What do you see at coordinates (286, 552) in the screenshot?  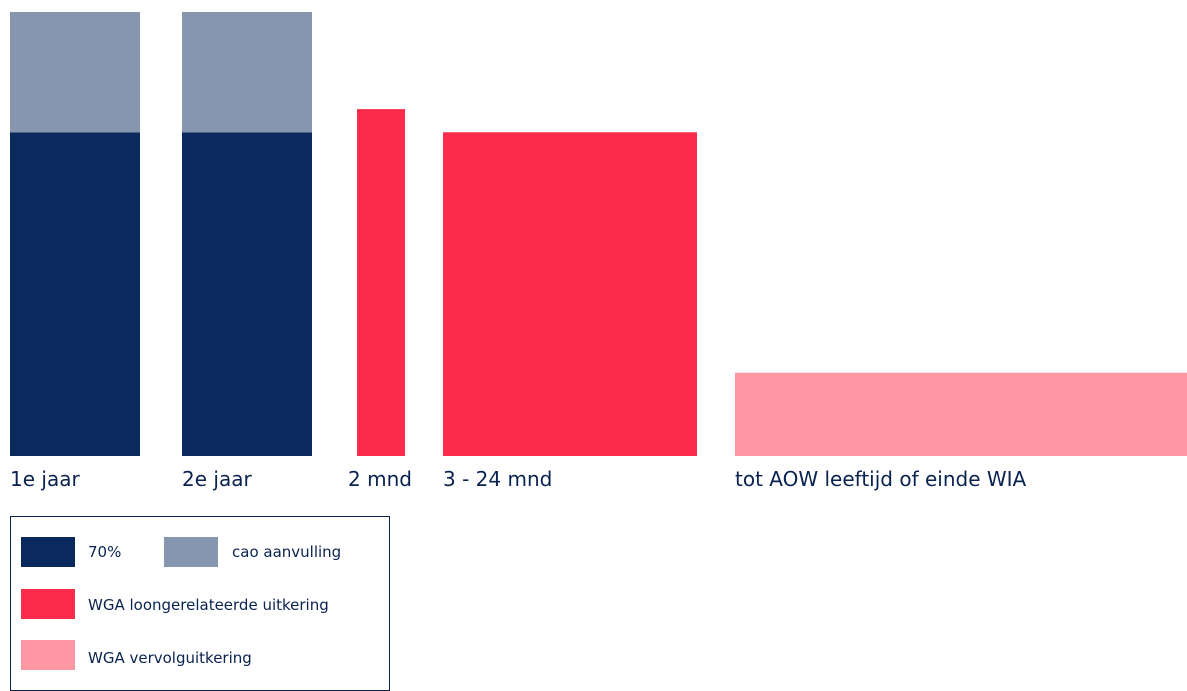 I see `legend-label-cao-aanvulling: cao aanvulling` at bounding box center [286, 552].